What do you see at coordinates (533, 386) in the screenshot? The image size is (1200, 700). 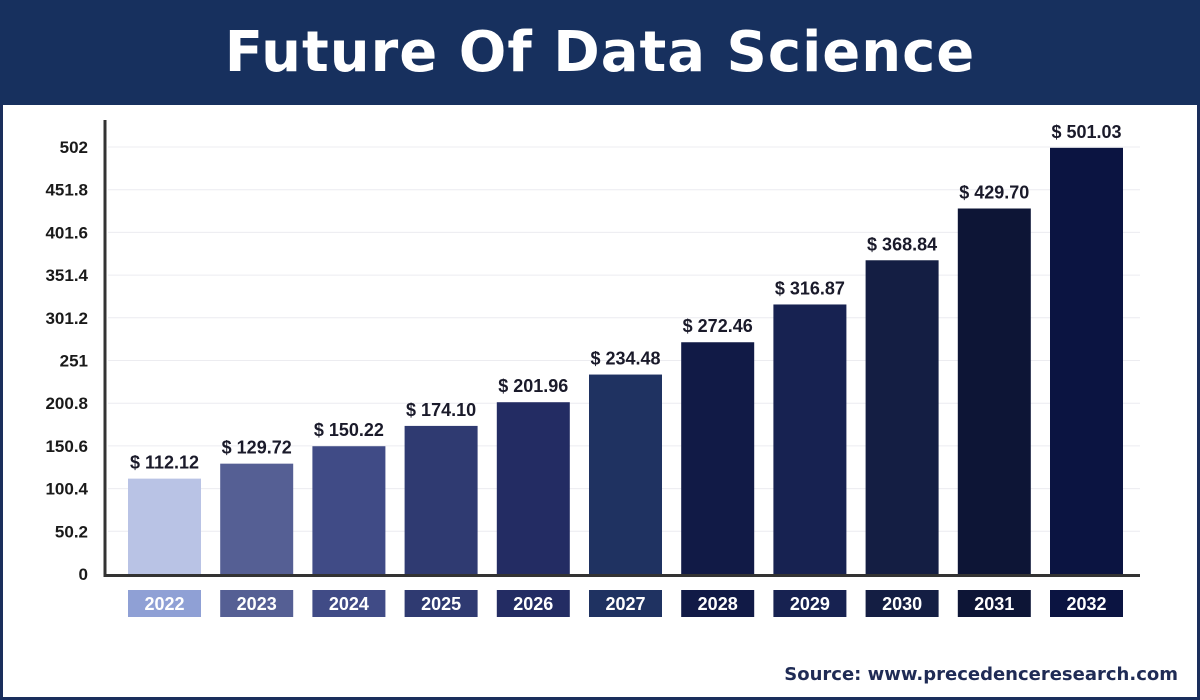 I see `data-label: $ 201.96` at bounding box center [533, 386].